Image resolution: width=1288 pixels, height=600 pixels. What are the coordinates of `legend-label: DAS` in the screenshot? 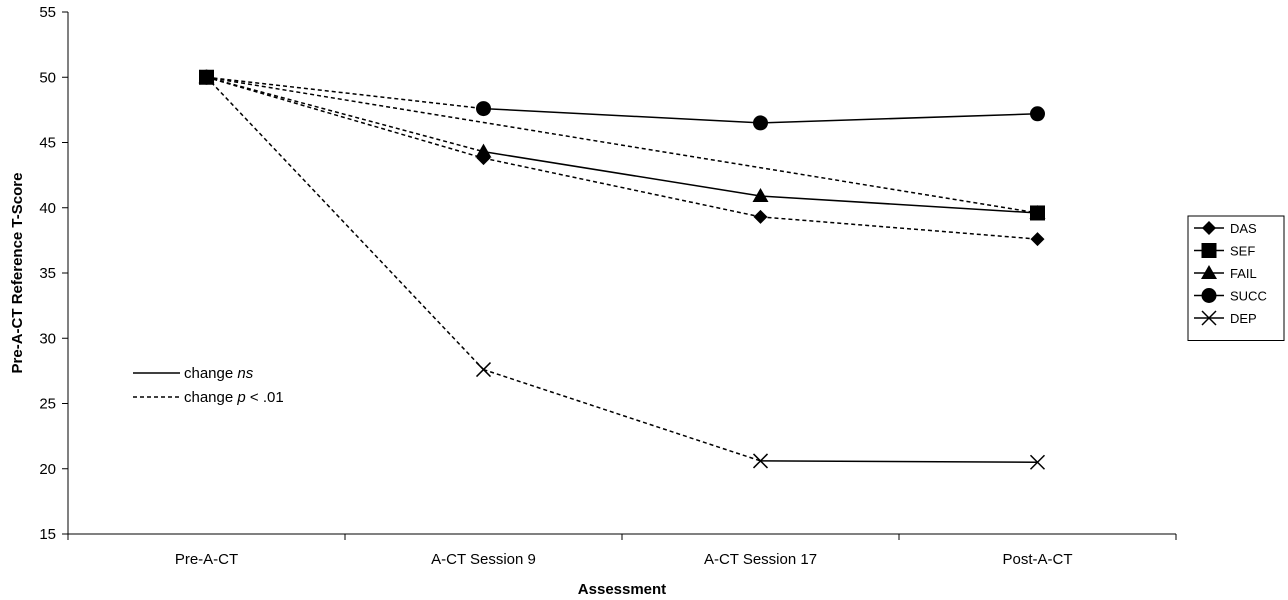 It's located at (1243, 228).